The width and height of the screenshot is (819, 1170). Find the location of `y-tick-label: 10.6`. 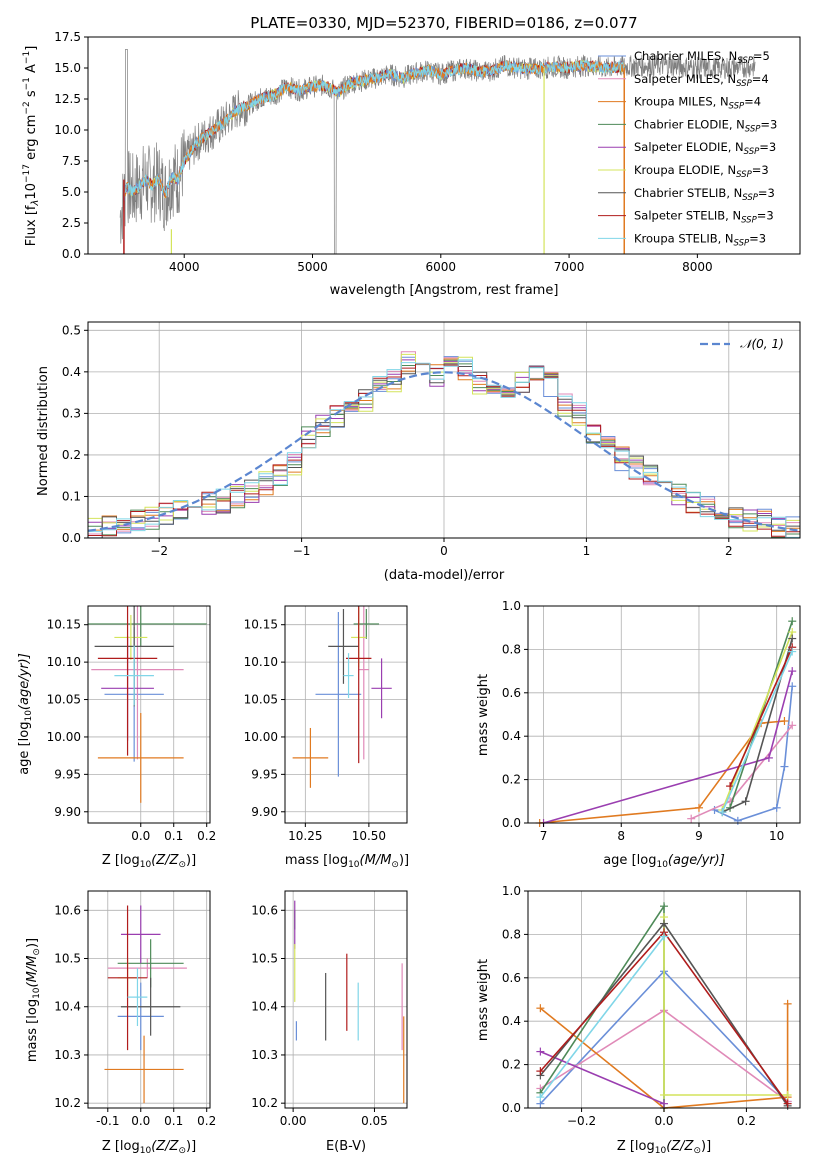

y-tick-label: 10.6 is located at coordinates (67, 910).